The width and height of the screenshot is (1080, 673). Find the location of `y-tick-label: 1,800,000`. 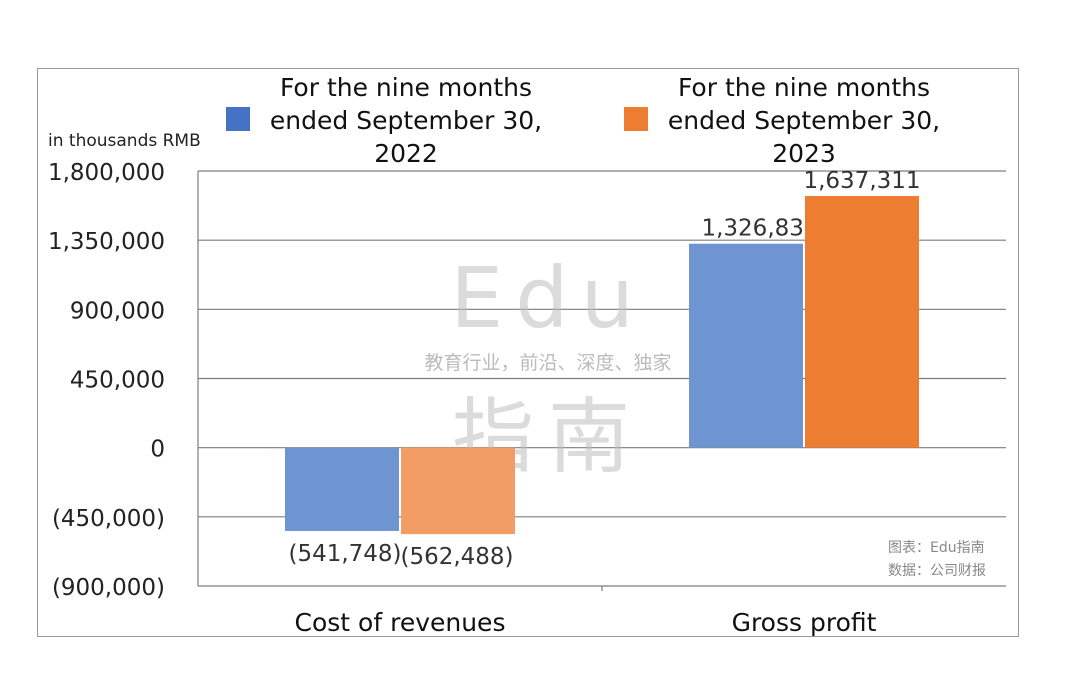

y-tick-label: 1,800,000 is located at coordinates (106, 173).